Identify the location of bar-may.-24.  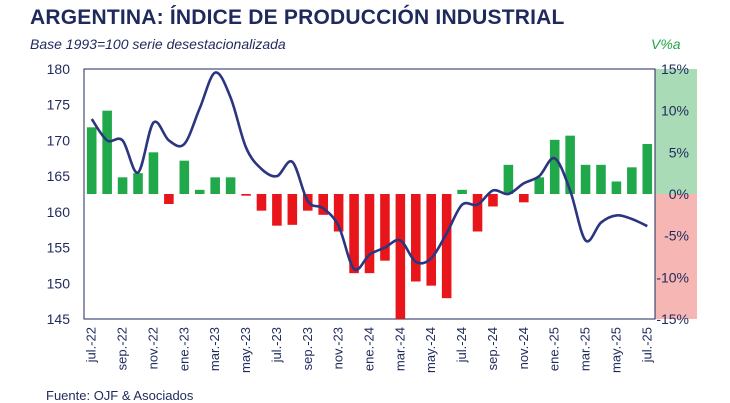
(431, 240).